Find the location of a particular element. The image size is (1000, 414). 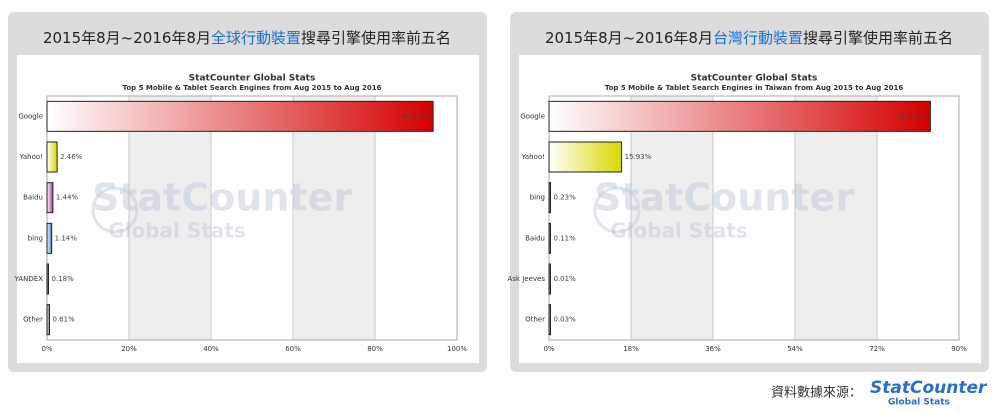

value-label: 2.46% is located at coordinates (71, 157).